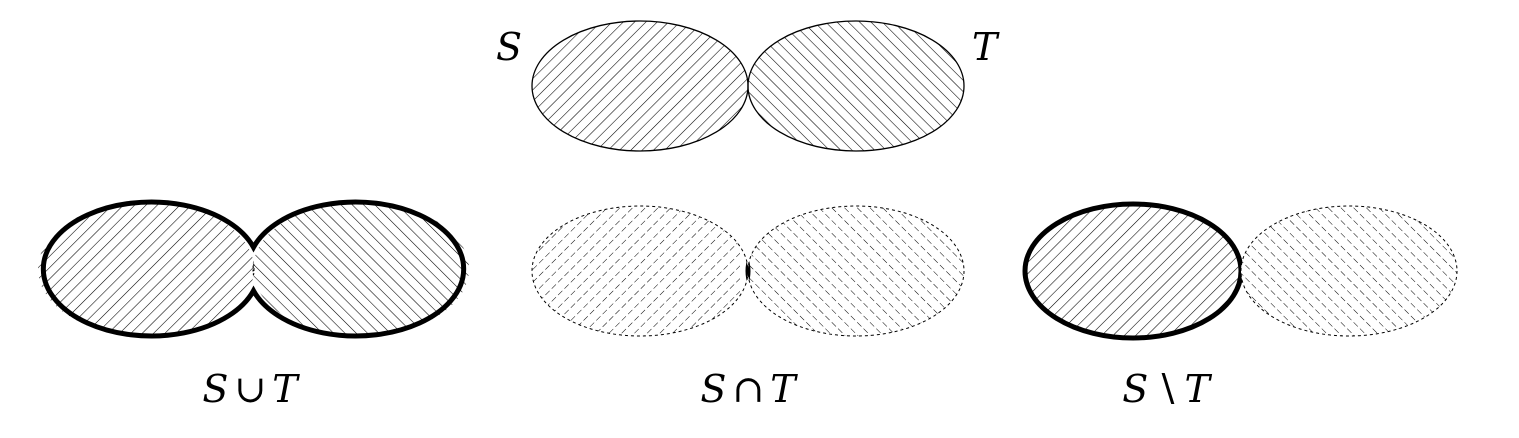 This screenshot has width=1519, height=438. I want to click on top-set-t-fill, so click(856, 86).